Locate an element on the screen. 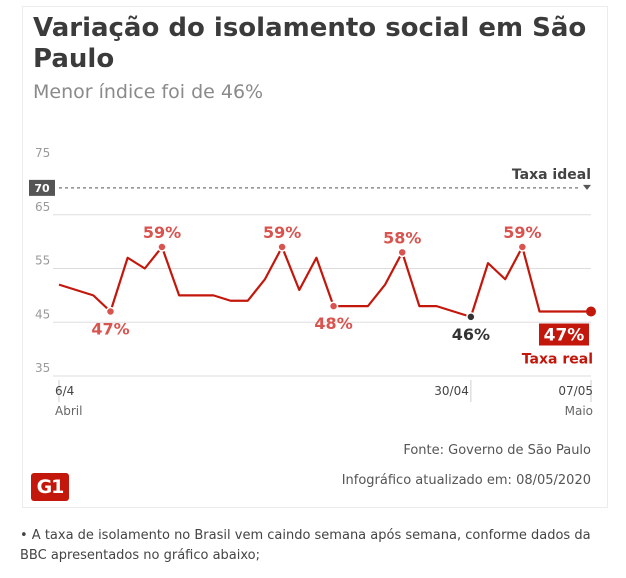 Image resolution: width=626 pixels, height=578 pixels. last-value-badge is located at coordinates (564, 334).